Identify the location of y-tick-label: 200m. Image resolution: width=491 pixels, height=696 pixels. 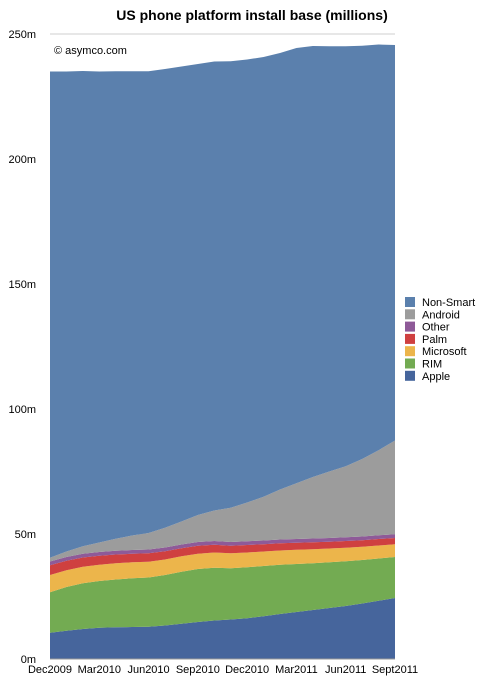
(22, 160).